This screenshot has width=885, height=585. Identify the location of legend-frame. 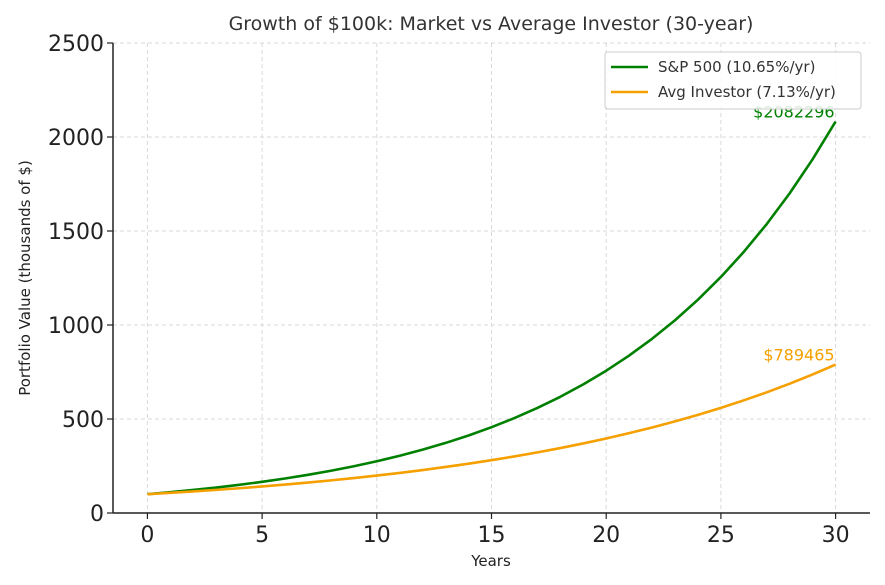
(733, 80).